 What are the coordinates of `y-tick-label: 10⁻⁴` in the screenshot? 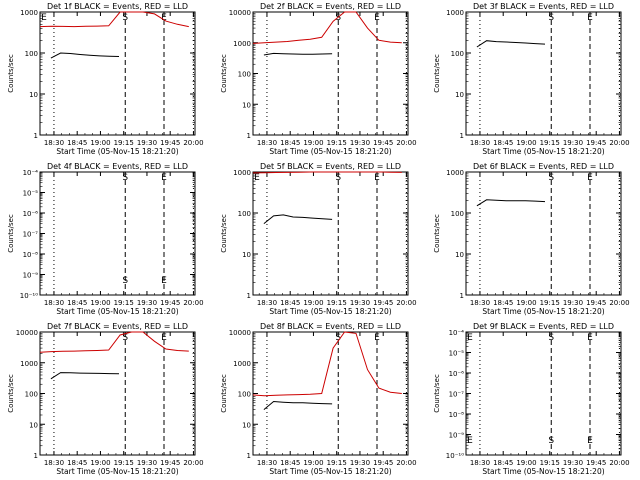 It's located at (31, 173).